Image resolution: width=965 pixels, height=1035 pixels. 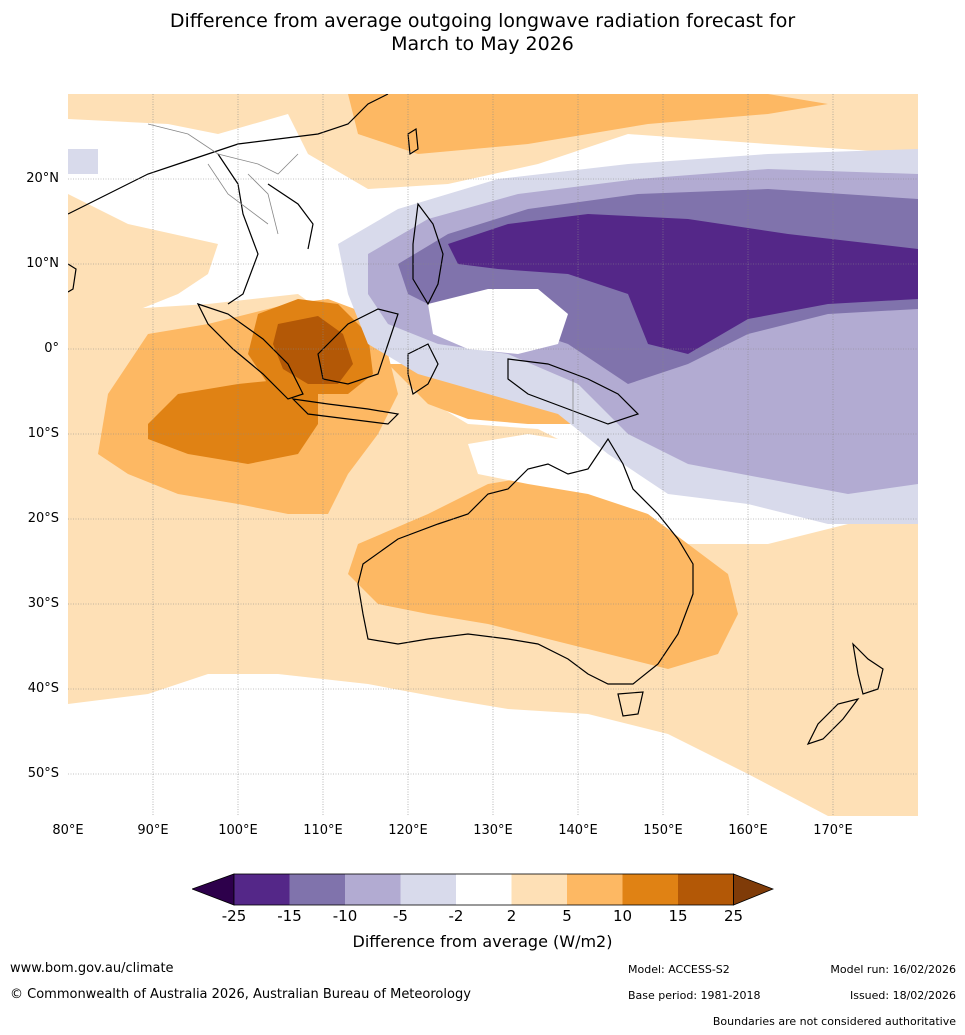 I want to click on lon-label-150e: 150°E, so click(x=663, y=830).